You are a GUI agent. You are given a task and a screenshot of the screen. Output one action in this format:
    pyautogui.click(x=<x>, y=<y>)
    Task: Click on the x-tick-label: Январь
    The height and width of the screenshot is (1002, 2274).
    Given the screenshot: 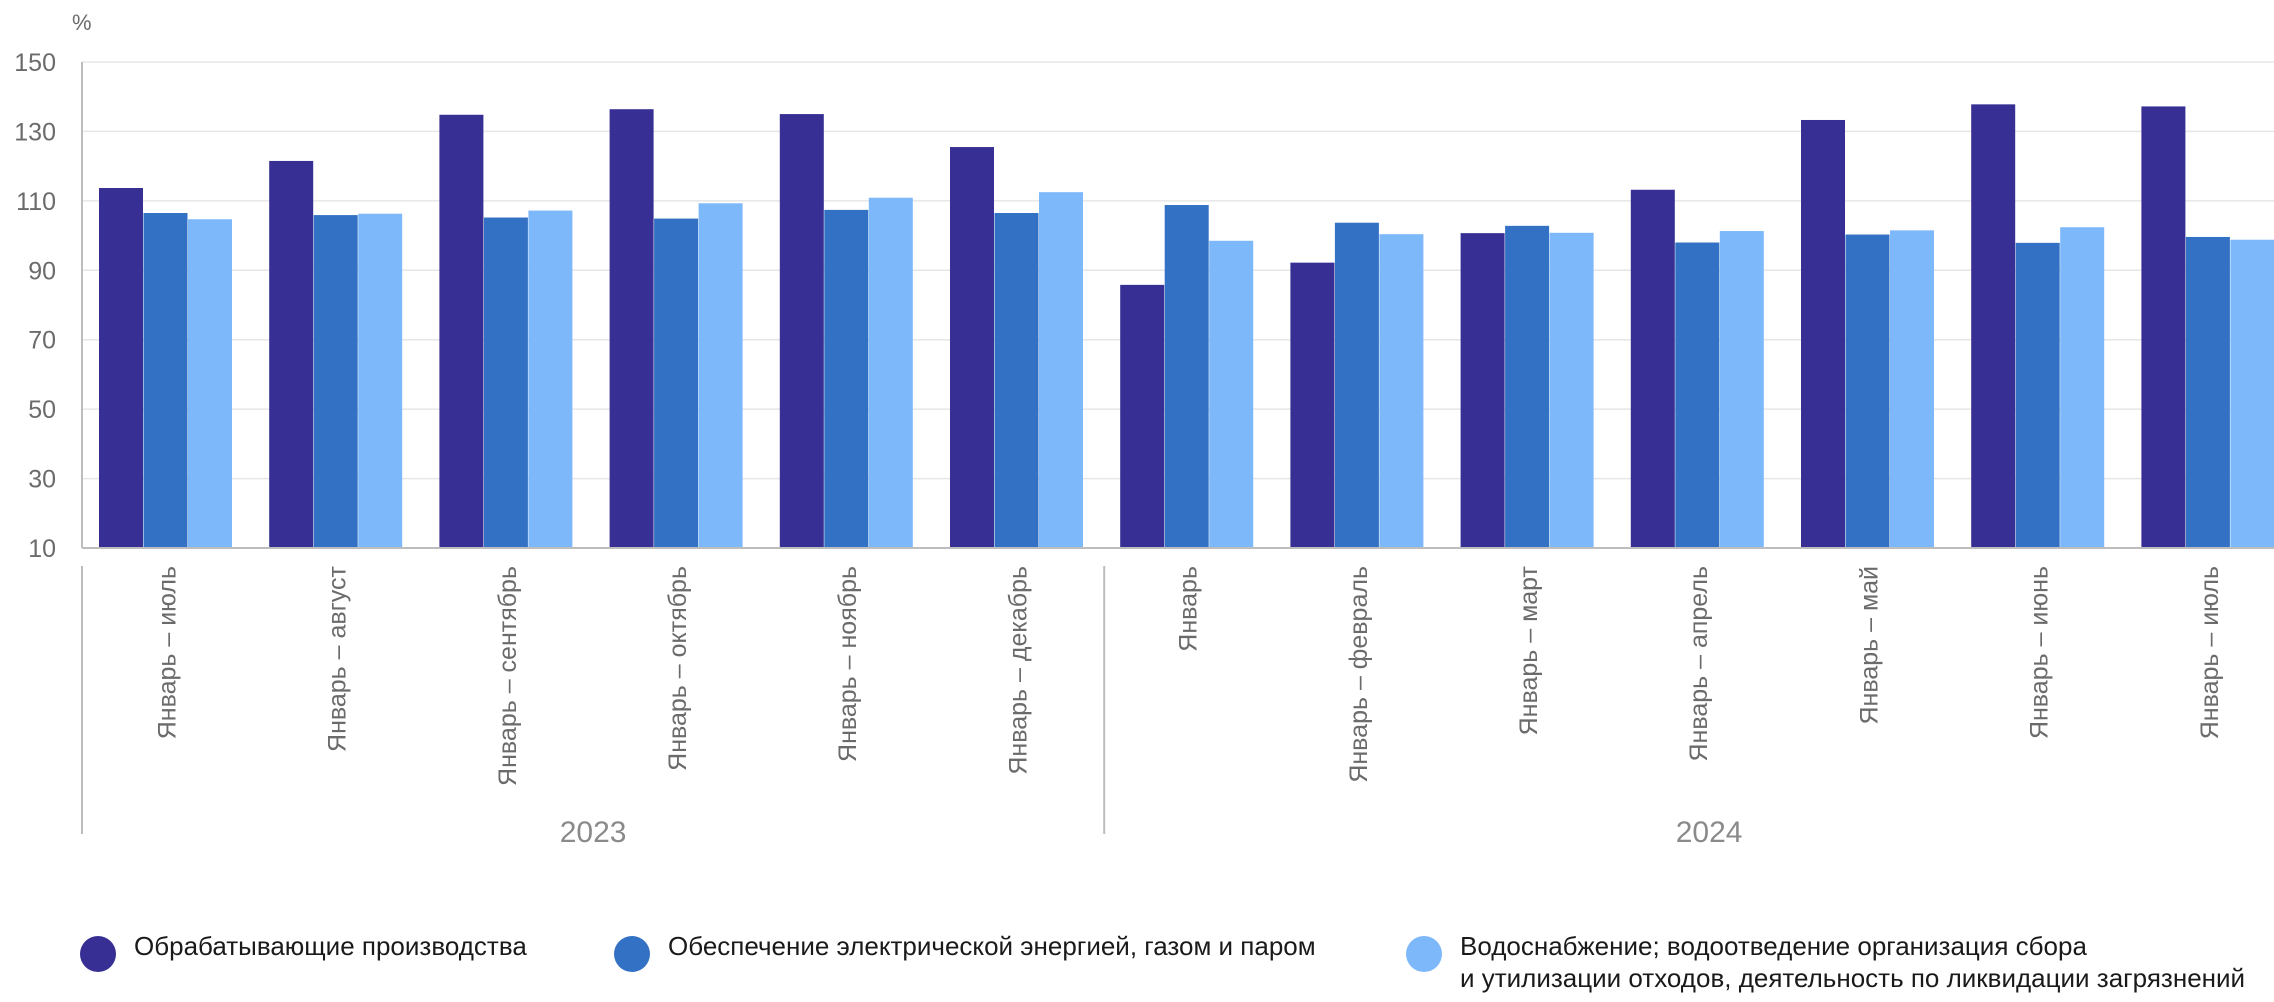 What is the action you would take?
    pyautogui.click(x=1189, y=609)
    